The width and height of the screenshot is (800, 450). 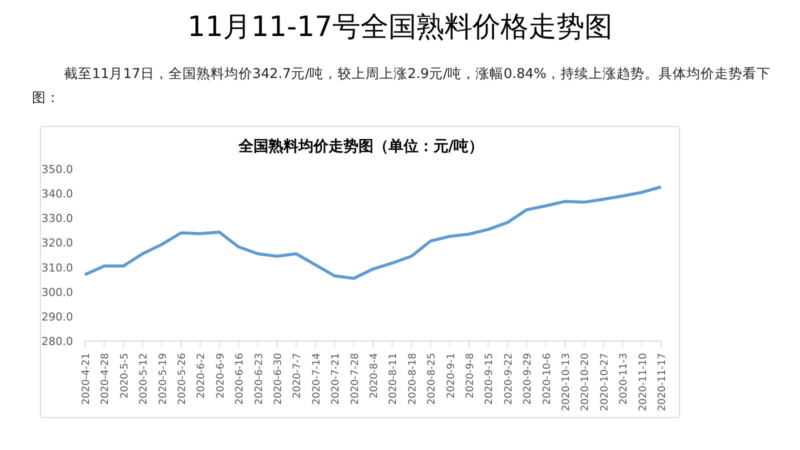 What do you see at coordinates (144, 379) in the screenshot?
I see `x-tick-label: 2020-5-12` at bounding box center [144, 379].